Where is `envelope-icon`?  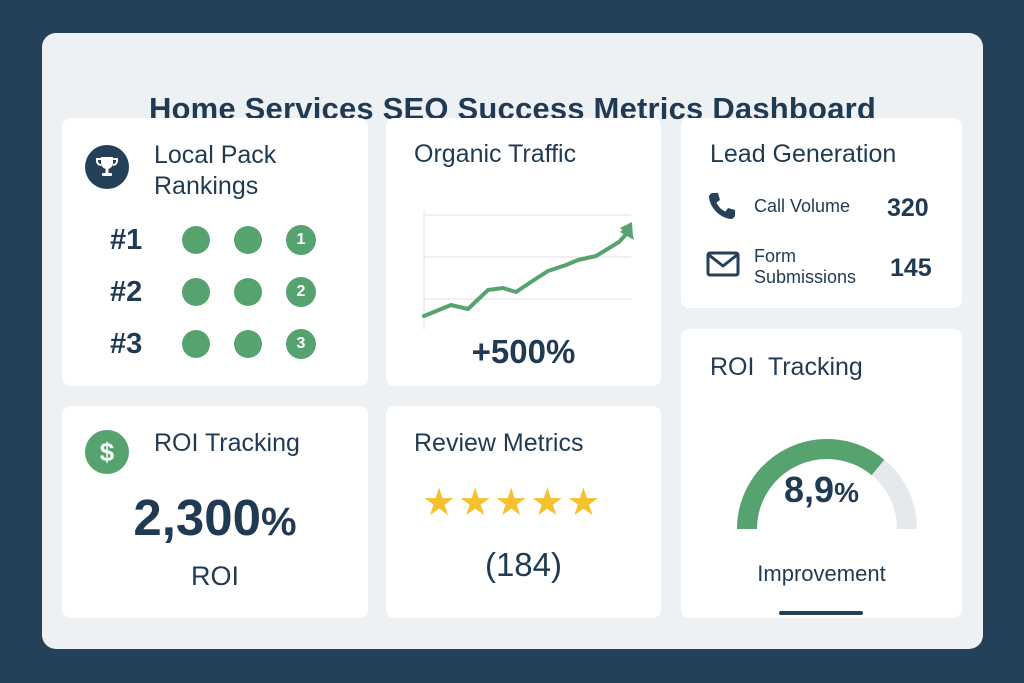 envelope-icon is located at coordinates (723, 264).